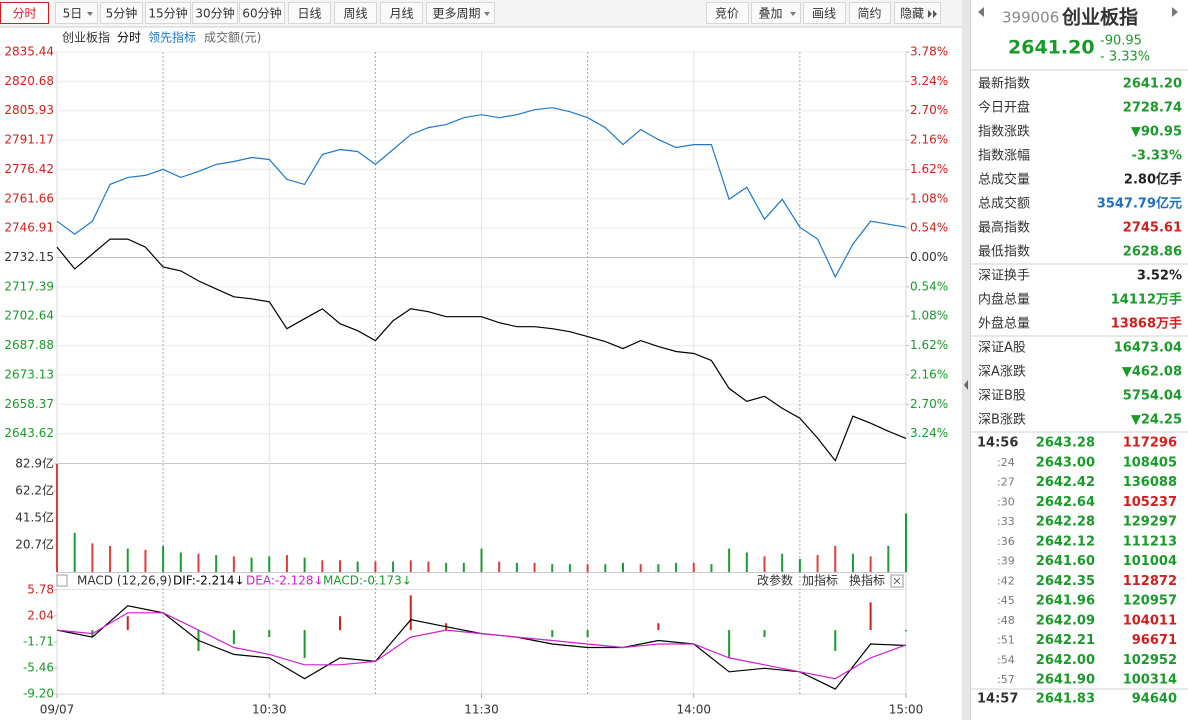 The image size is (1188, 720). Describe the element at coordinates (62, 580) in the screenshot. I see `macd-icon` at that location.